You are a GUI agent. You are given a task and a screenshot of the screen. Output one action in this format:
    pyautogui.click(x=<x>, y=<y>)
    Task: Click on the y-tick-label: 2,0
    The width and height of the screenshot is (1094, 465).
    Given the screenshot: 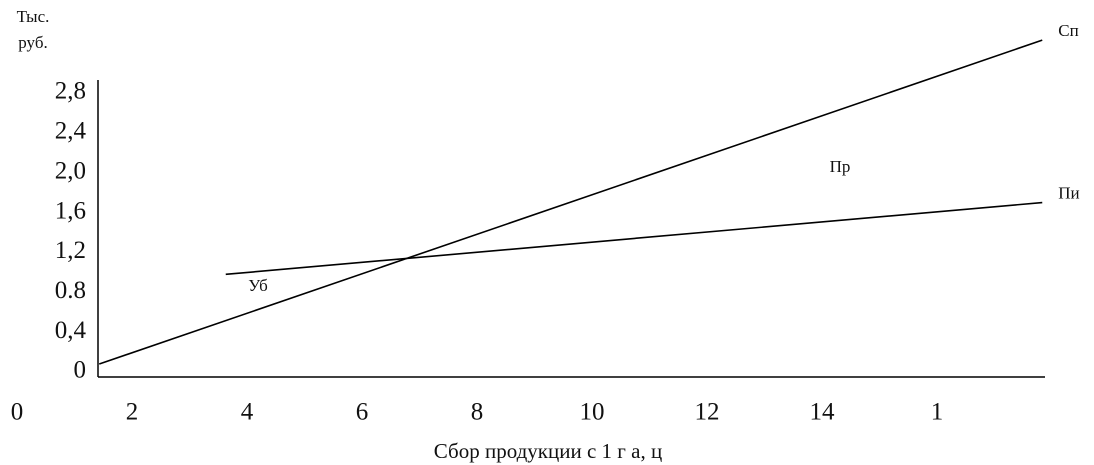 What is the action you would take?
    pyautogui.click(x=70, y=170)
    